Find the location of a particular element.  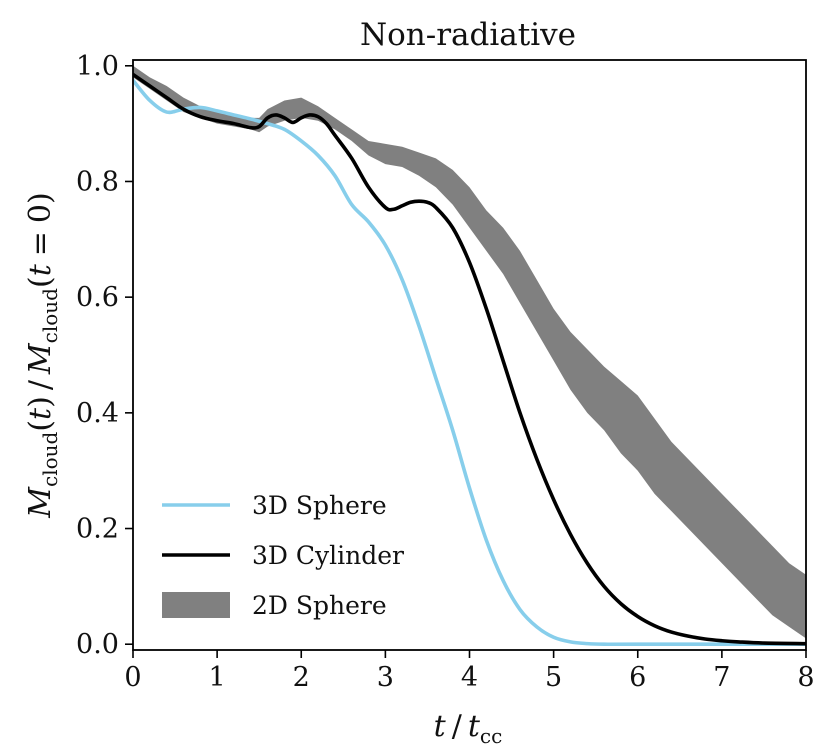

chart-title: Non-radiative is located at coordinates (468, 35).